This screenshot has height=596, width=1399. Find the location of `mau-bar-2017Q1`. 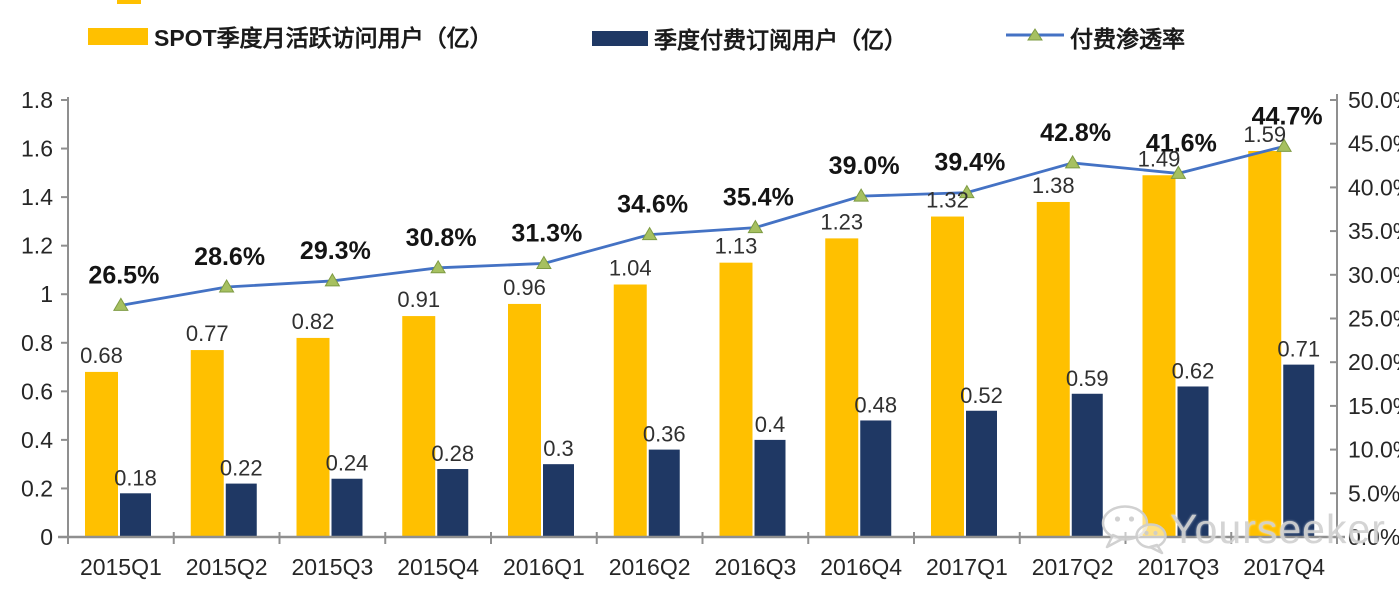

mau-bar-2017Q1 is located at coordinates (947, 377).